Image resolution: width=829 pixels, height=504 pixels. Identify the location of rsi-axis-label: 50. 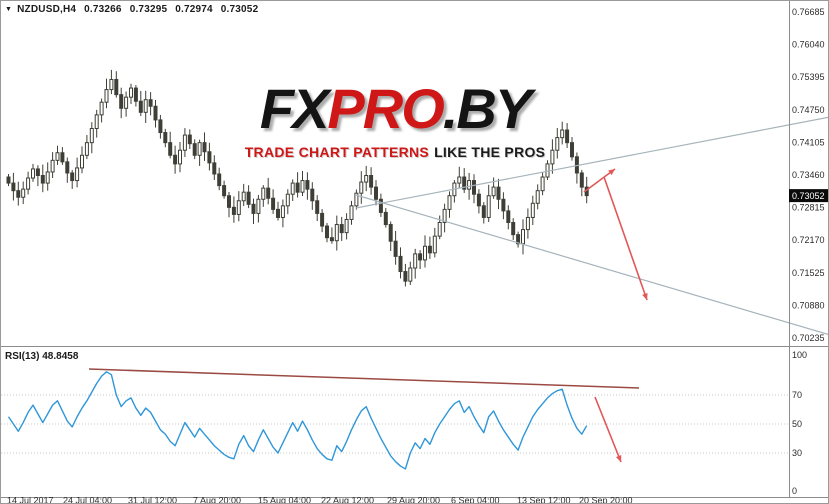
(797, 424).